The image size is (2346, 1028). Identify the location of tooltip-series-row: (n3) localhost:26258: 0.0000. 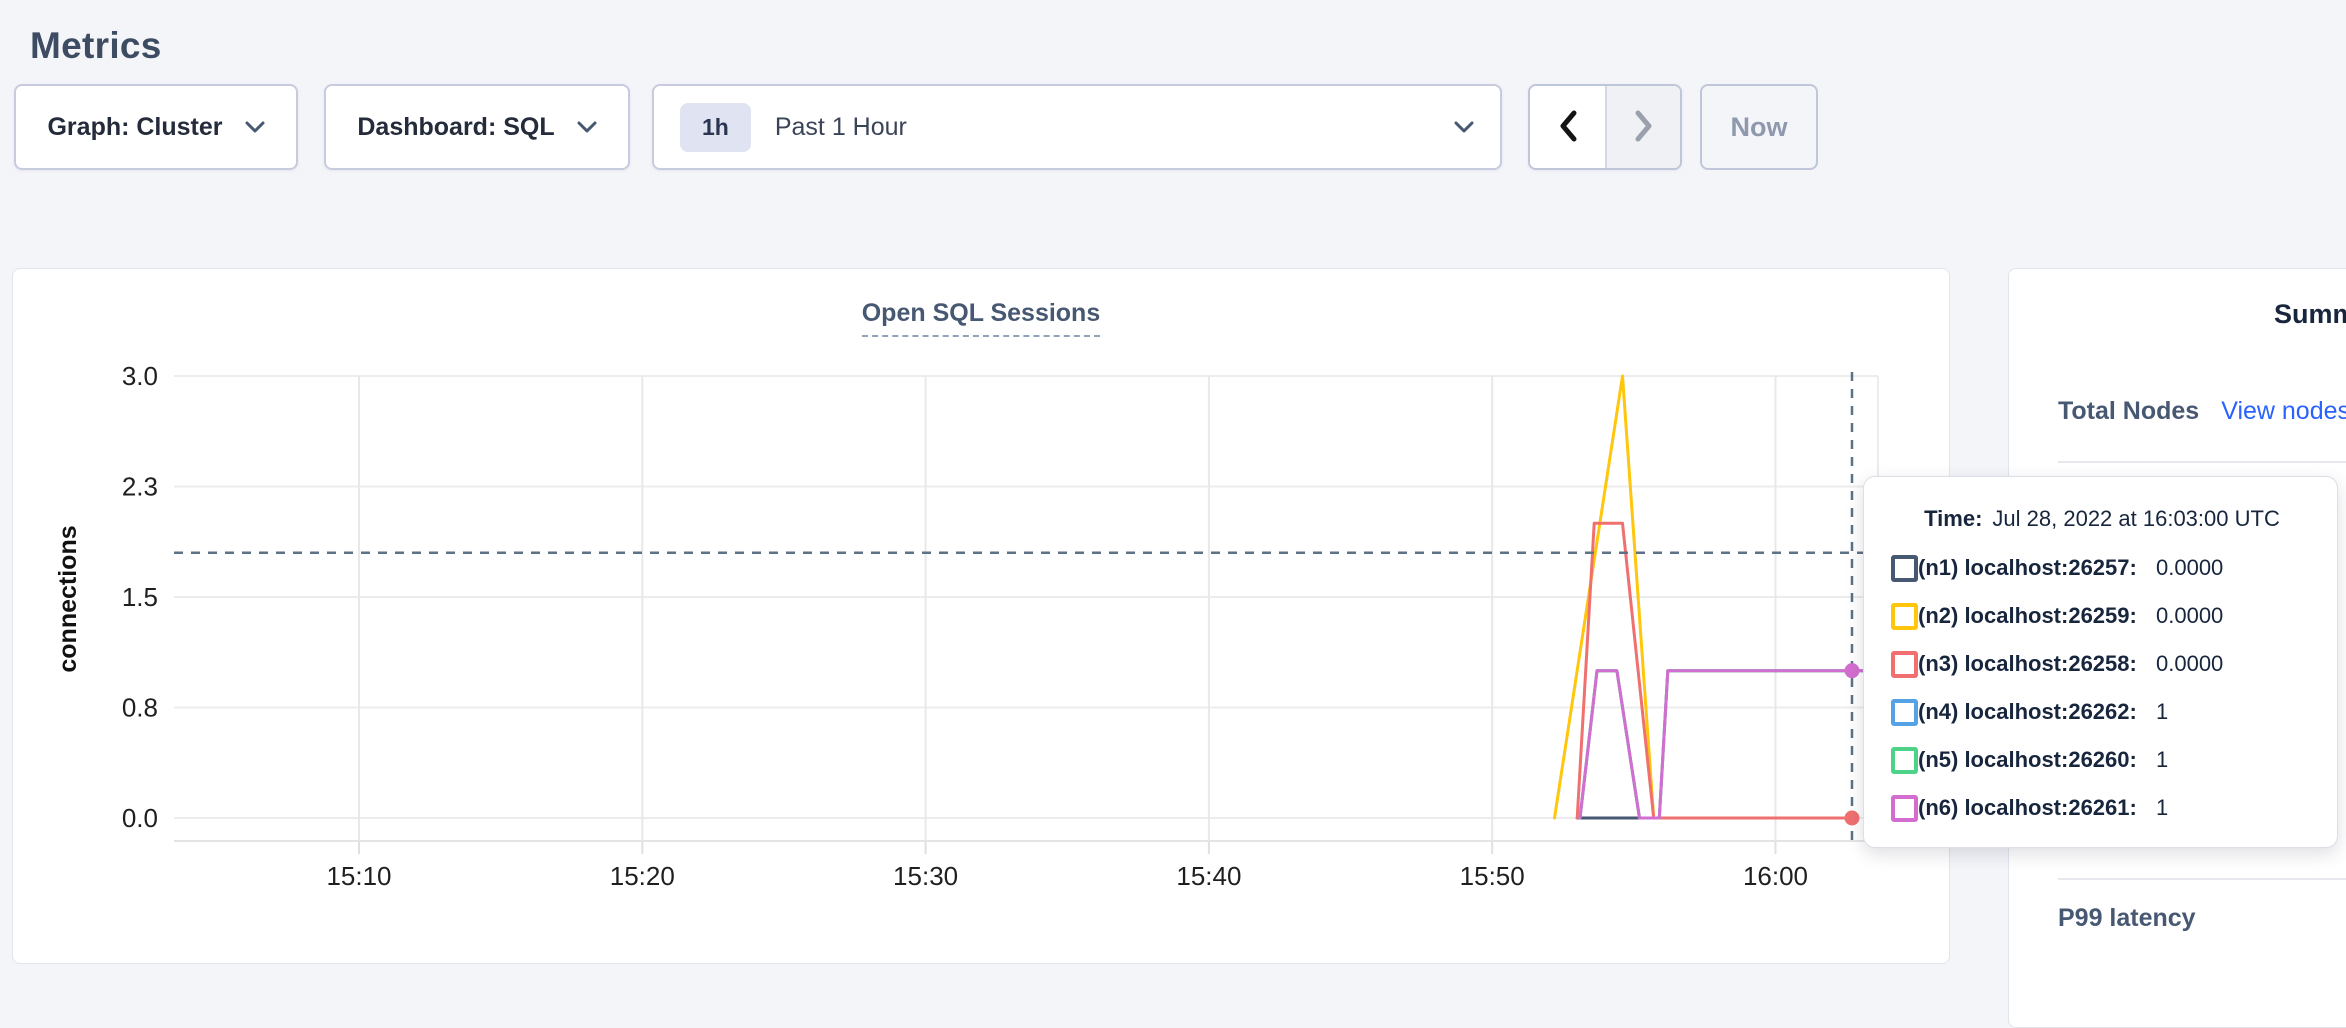
(2114, 664).